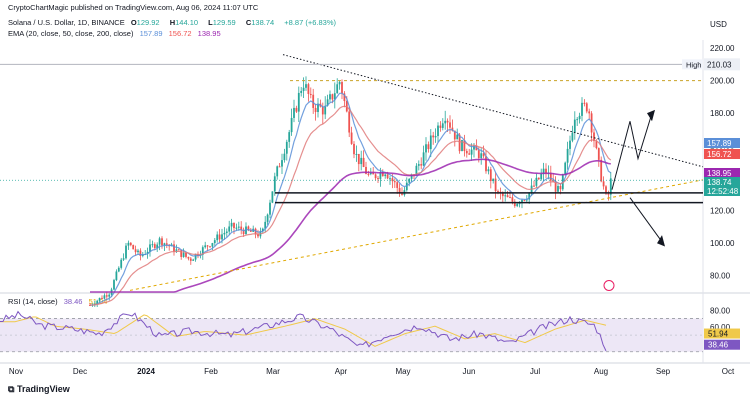 The image size is (750, 400). What do you see at coordinates (722, 81) in the screenshot?
I see `y-tick-label: 200.00` at bounding box center [722, 81].